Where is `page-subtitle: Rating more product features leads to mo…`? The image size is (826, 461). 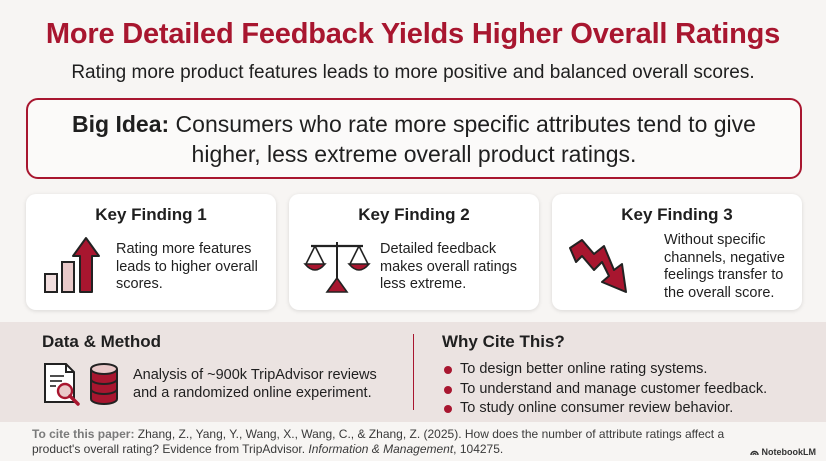 page-subtitle: Rating more product features leads to mo… is located at coordinates (413, 72).